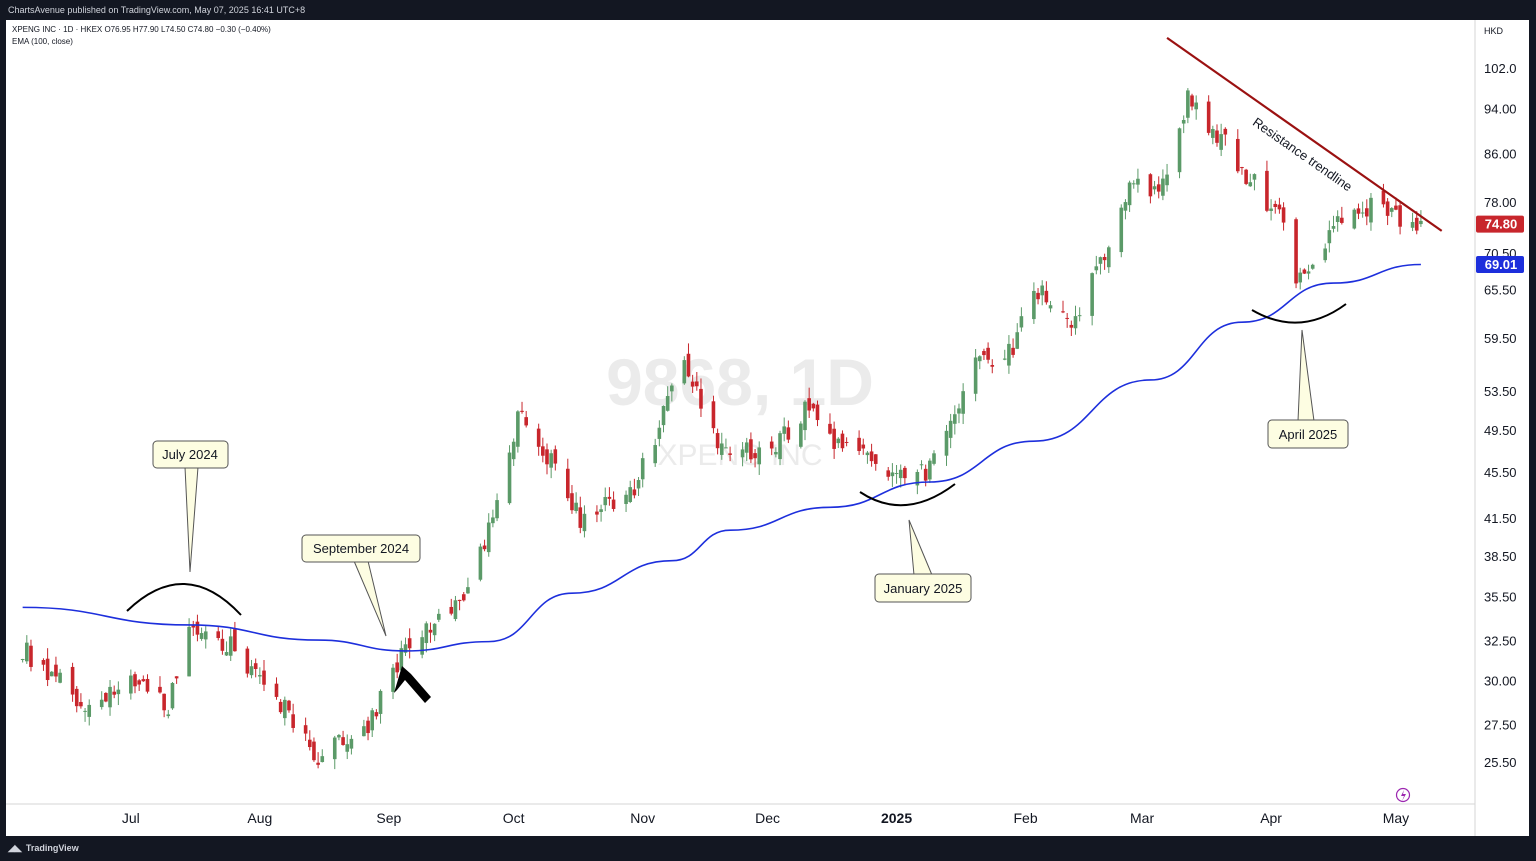 This screenshot has width=1536, height=861. I want to click on time-tick-label: Aug, so click(259, 818).